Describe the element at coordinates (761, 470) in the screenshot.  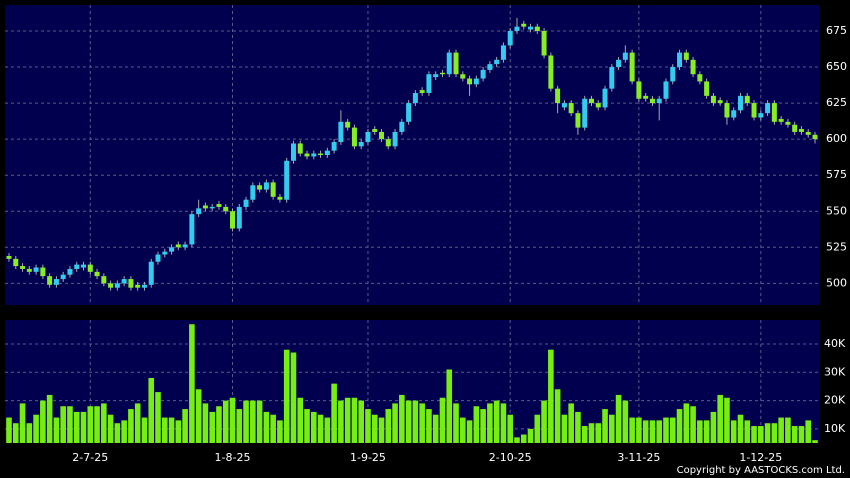
I see `copyright: Copyright by AASTOCKS.com Ltd.` at that location.